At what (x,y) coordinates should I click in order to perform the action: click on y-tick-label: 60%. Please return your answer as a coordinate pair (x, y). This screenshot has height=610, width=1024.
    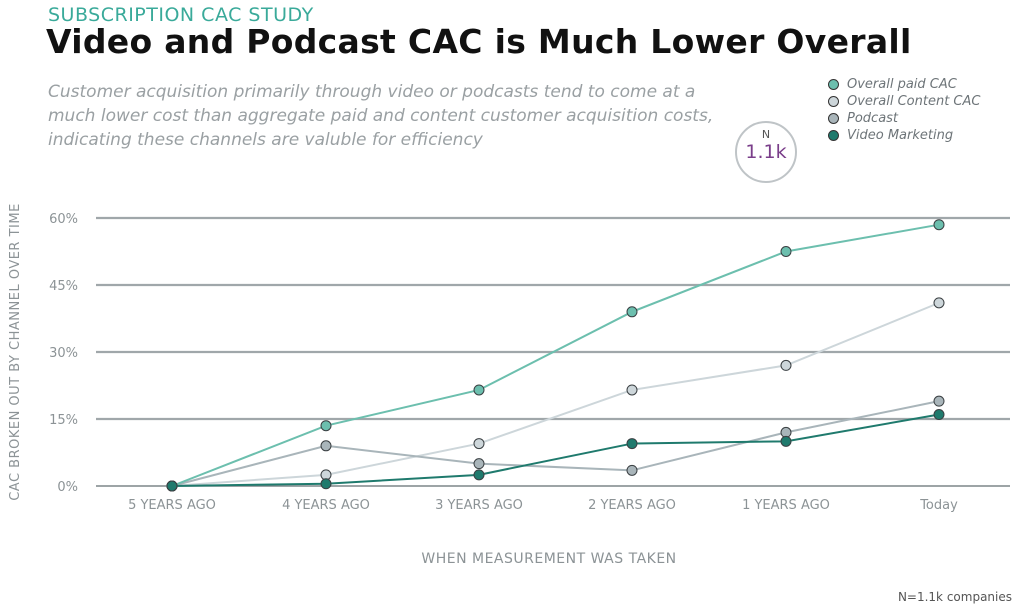
    Looking at the image, I should click on (63, 219).